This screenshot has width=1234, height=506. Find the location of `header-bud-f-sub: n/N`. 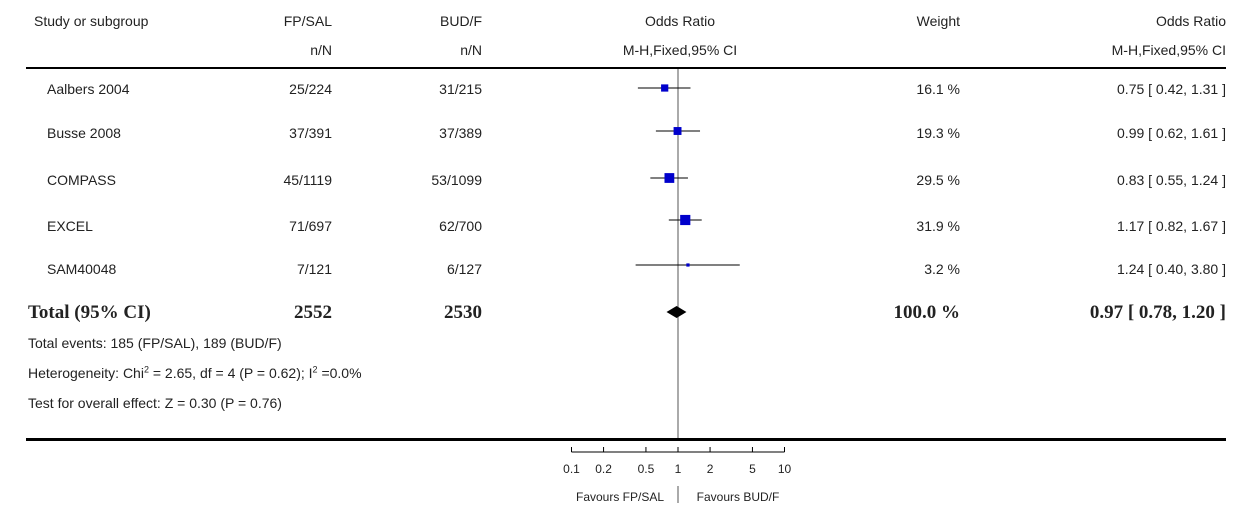

header-bud-f-sub: n/N is located at coordinates (471, 50).